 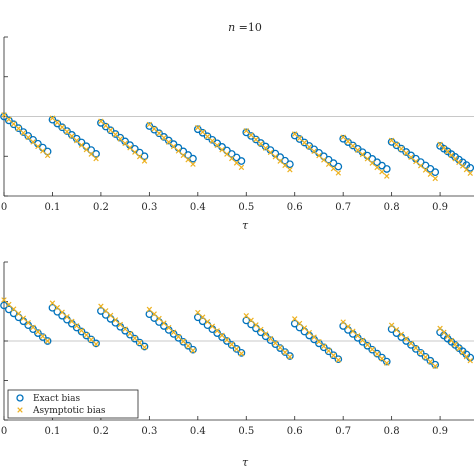 What do you see at coordinates (246, 207) in the screenshot?
I see `x-tick-label: 0.5` at bounding box center [246, 207].